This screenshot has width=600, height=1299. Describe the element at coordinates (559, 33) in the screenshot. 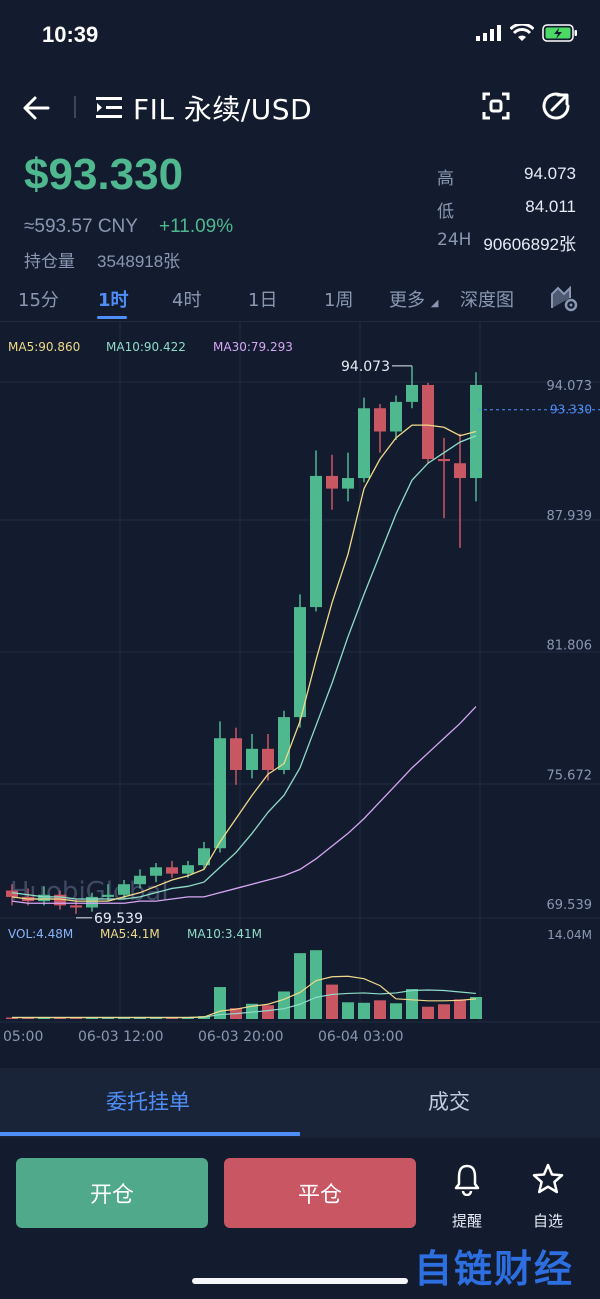

I see `battery-icon` at that location.